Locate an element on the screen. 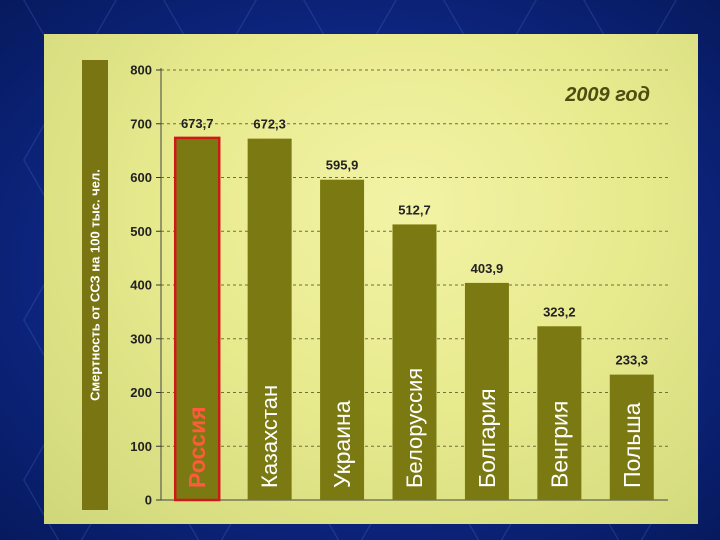  bar-value-label: 323,2 is located at coordinates (559, 311).